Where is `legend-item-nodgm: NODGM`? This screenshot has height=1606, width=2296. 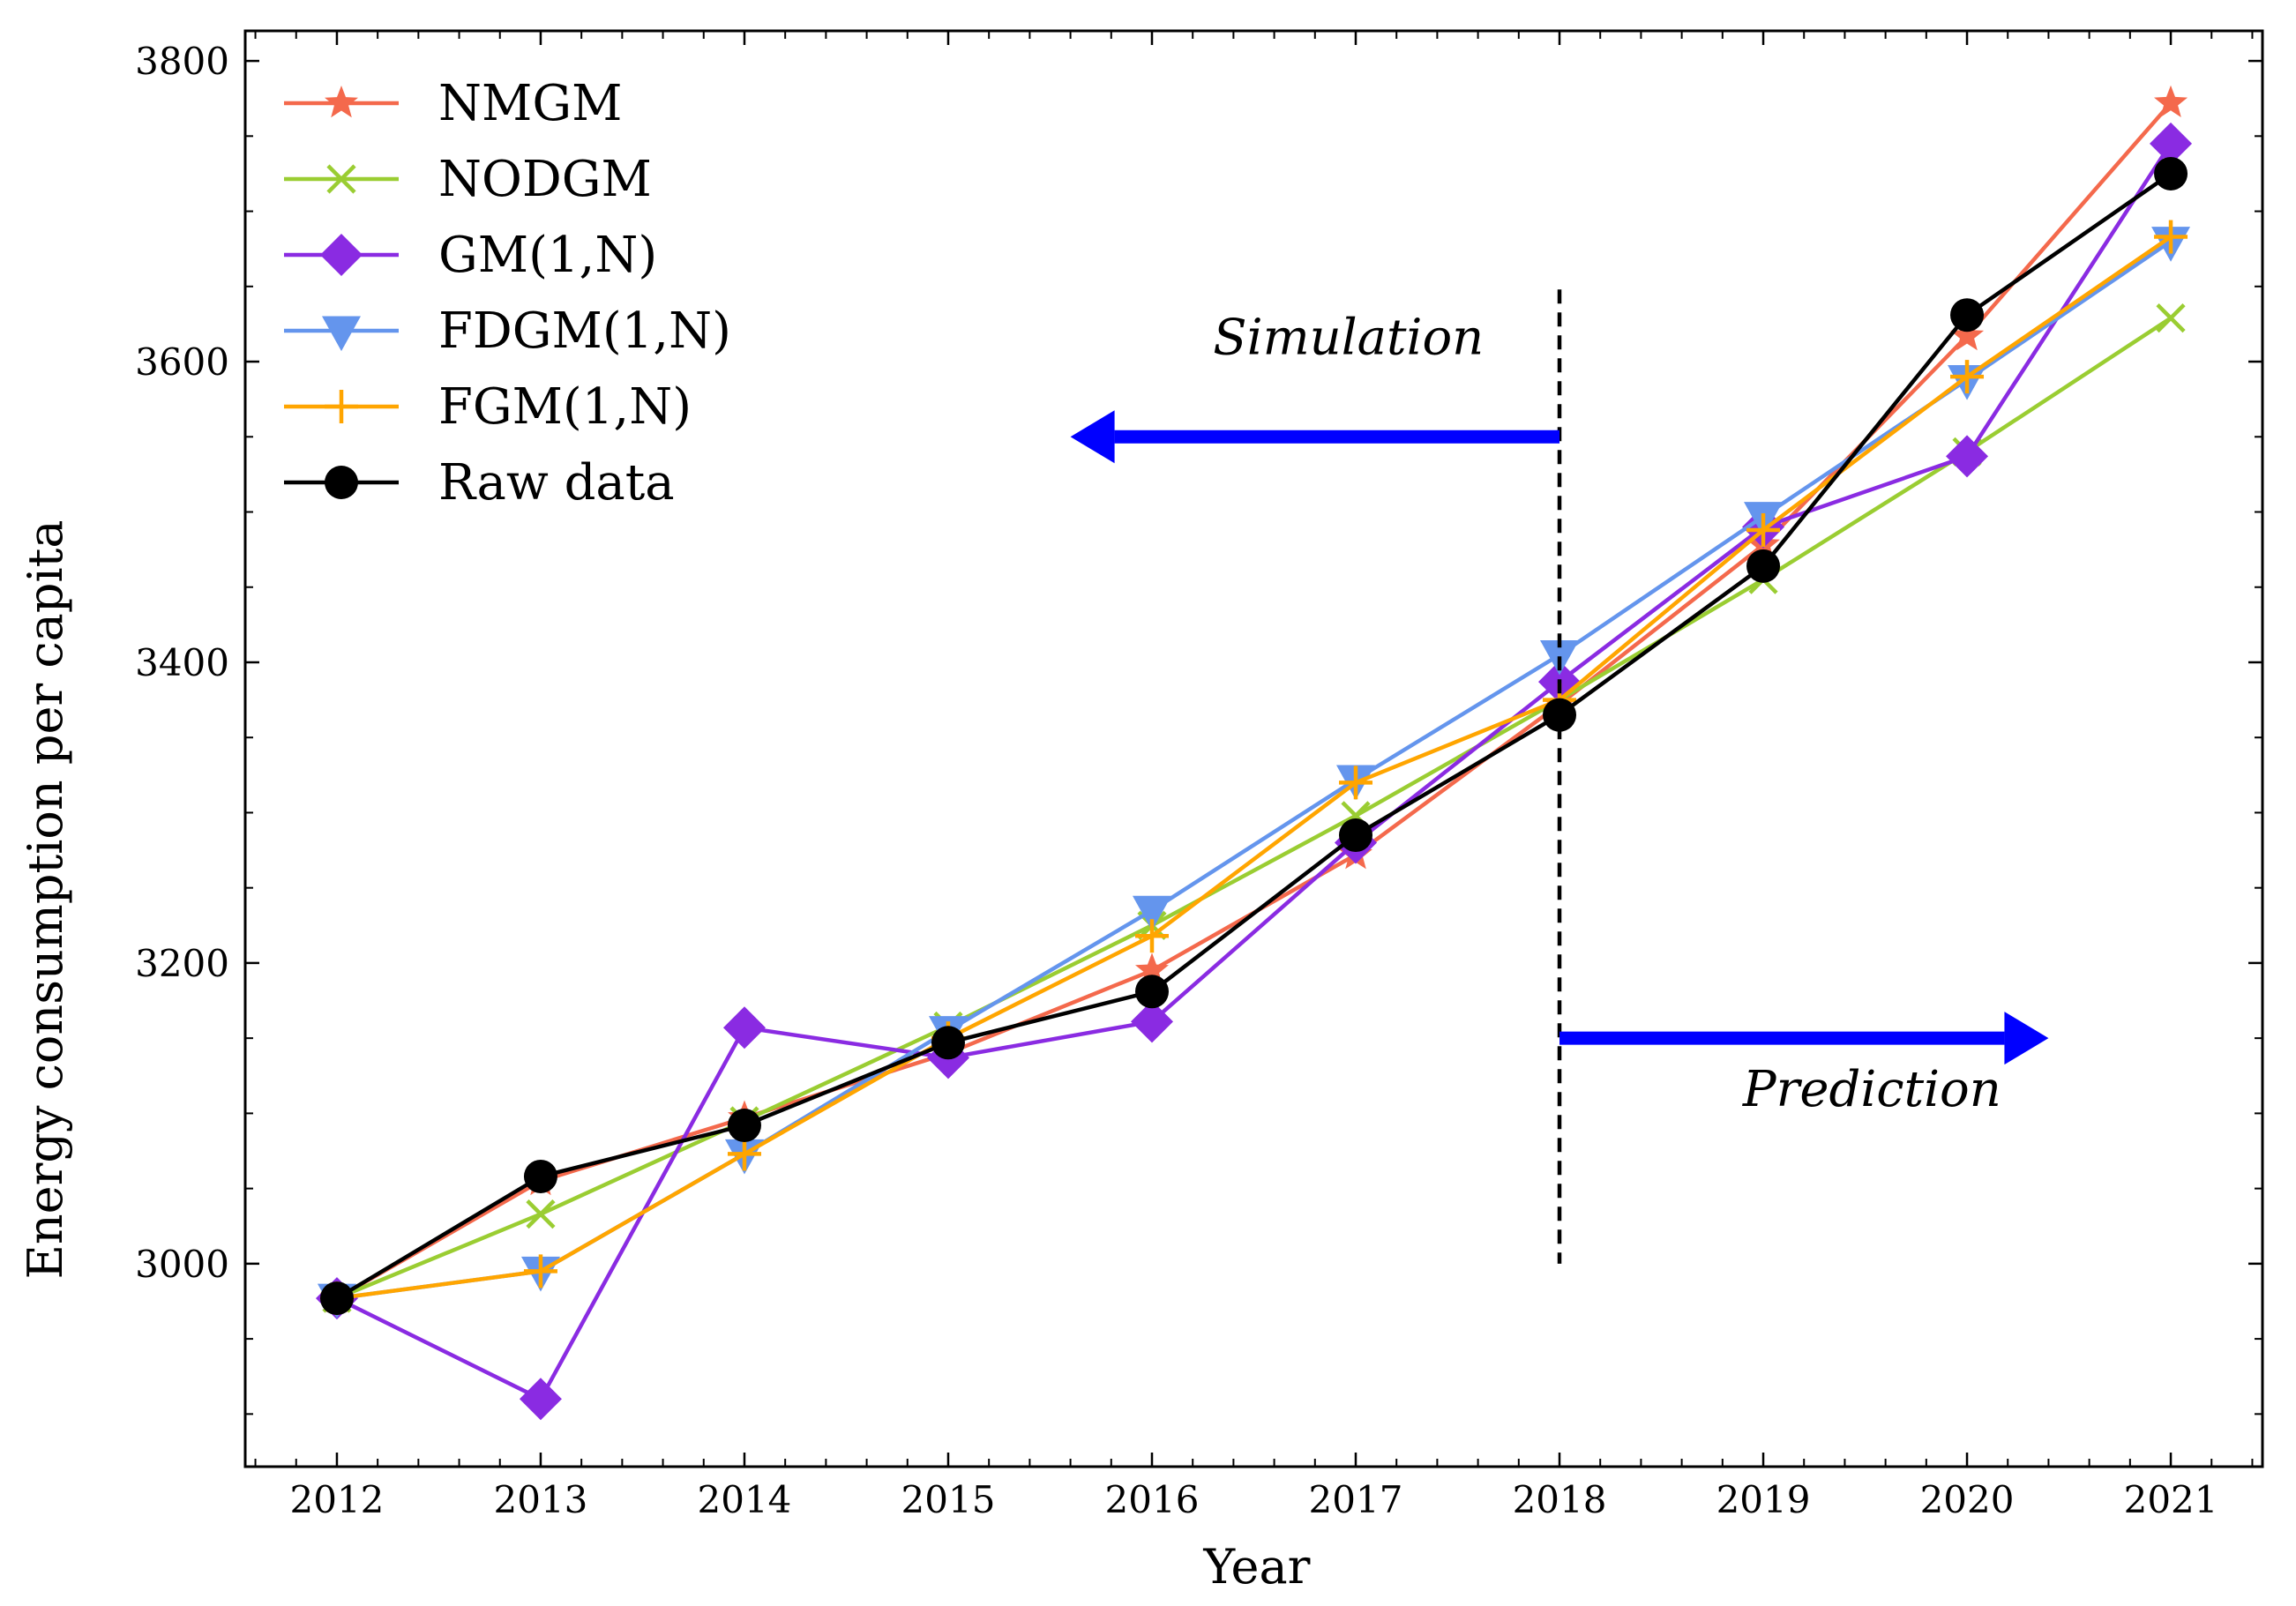
legend-item-nodgm: NODGM is located at coordinates (468, 180).